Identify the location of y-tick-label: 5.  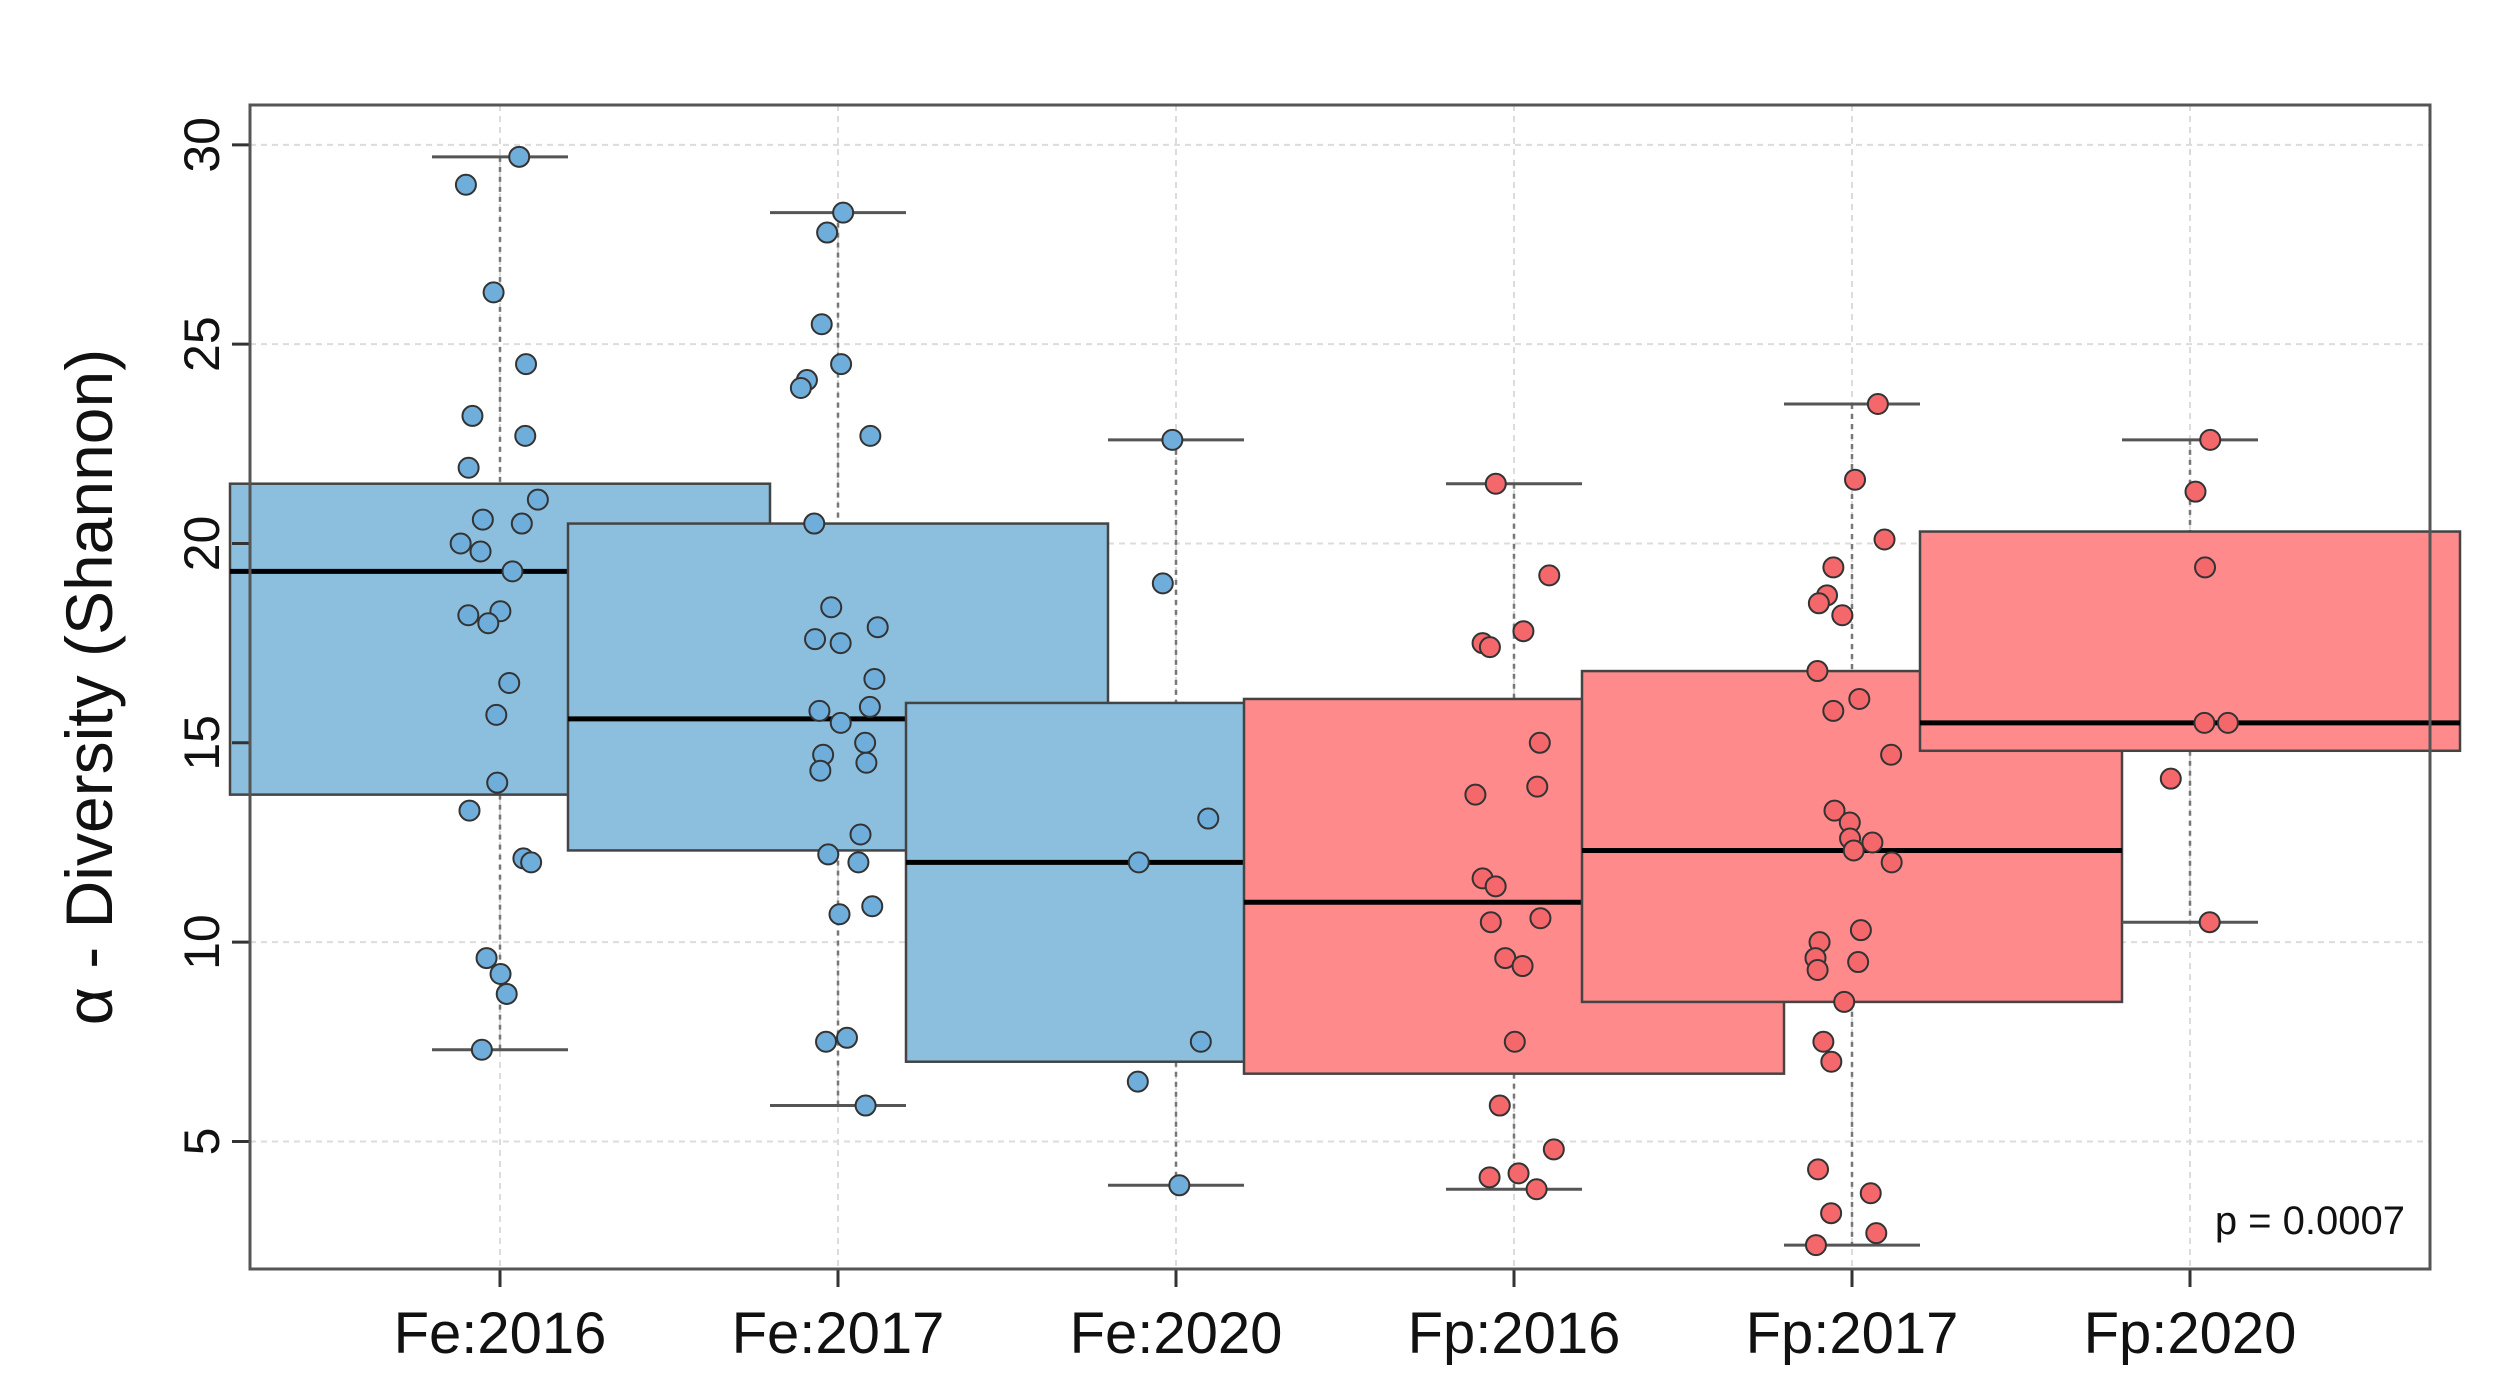
(202, 1142).